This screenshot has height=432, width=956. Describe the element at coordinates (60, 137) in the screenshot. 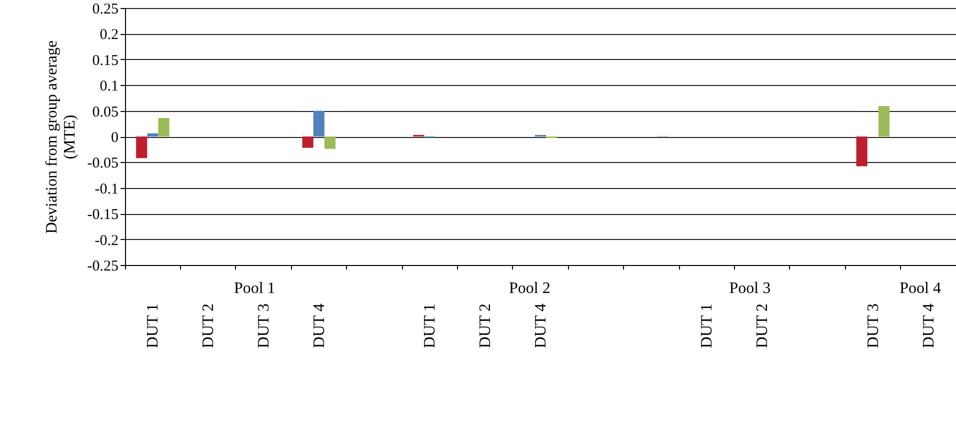

I see `y-axis-title: Deviation from group average (MTE)` at that location.